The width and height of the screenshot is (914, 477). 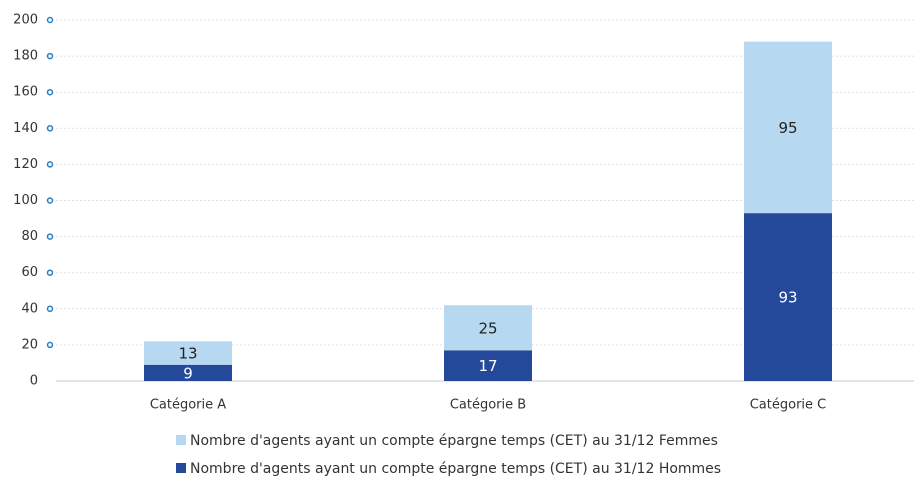 I want to click on value-label: 95, so click(x=787, y=128).